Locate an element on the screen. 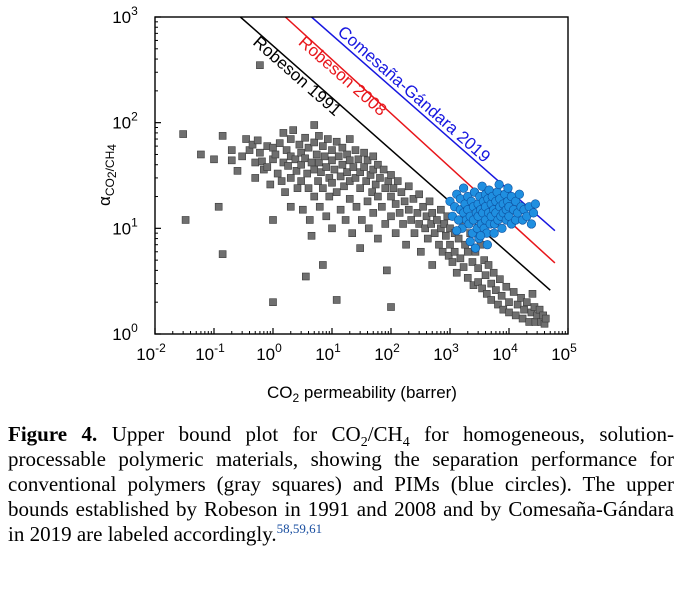 This screenshot has width=681, height=598. x-tick-label: 10³ is located at coordinates (446, 352).